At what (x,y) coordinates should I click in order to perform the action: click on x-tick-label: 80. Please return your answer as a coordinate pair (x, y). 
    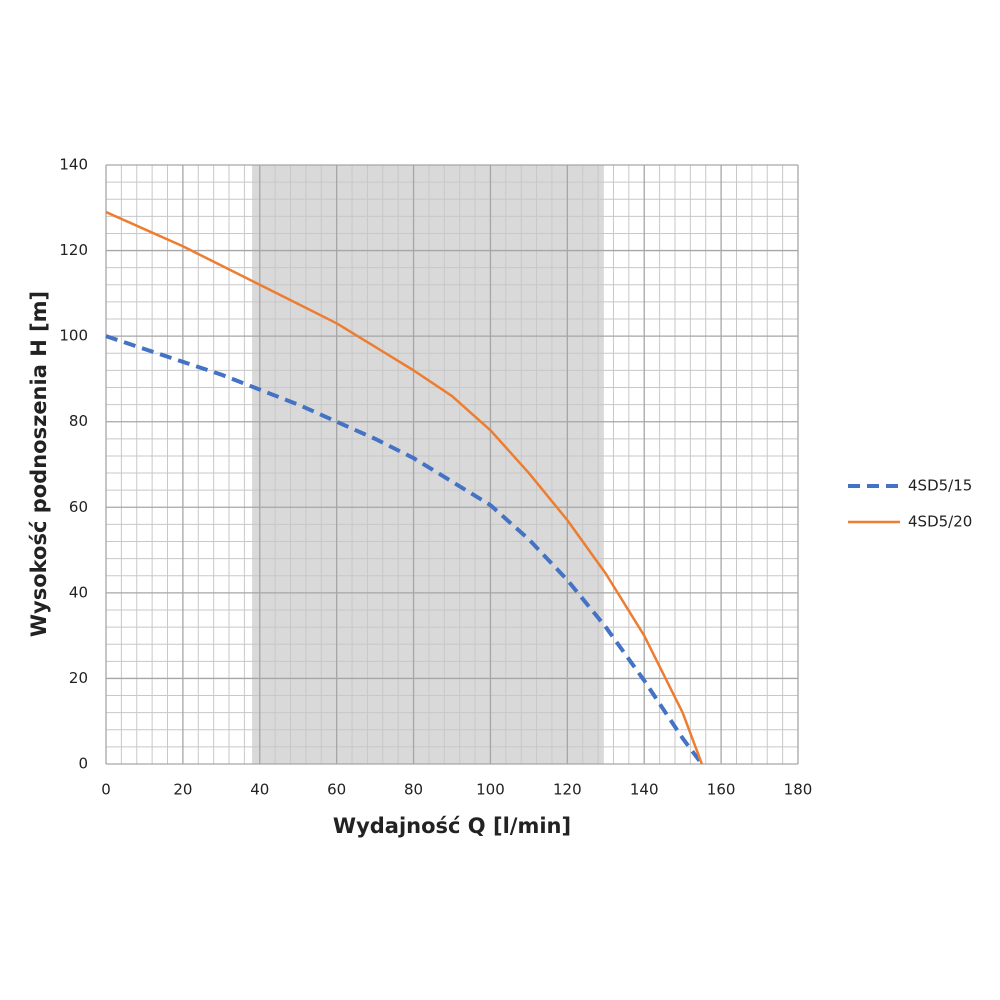
    Looking at the image, I should click on (413, 790).